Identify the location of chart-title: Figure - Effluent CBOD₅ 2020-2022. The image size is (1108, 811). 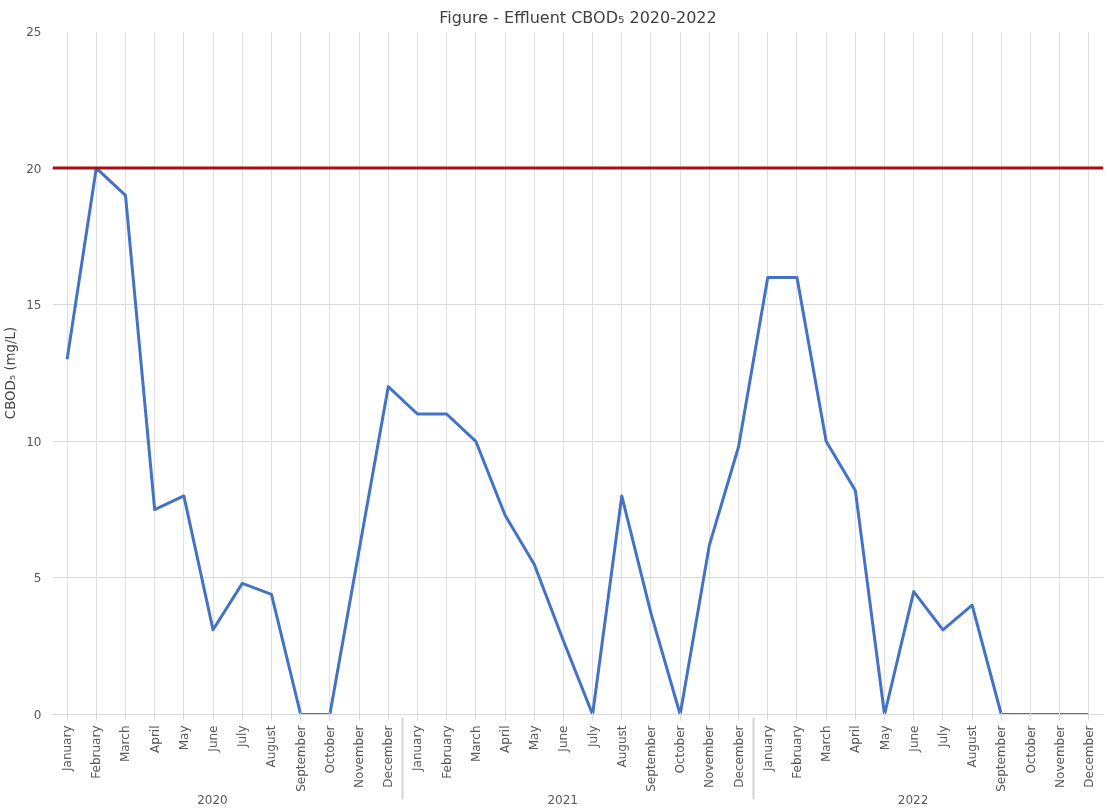
(578, 17).